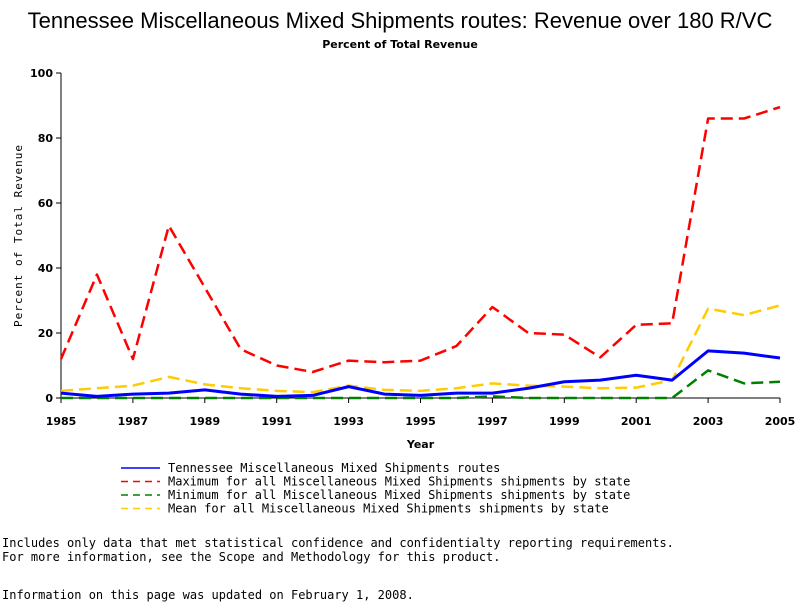  Describe the element at coordinates (636, 421) in the screenshot. I see `x-tick-label: 2001` at that location.